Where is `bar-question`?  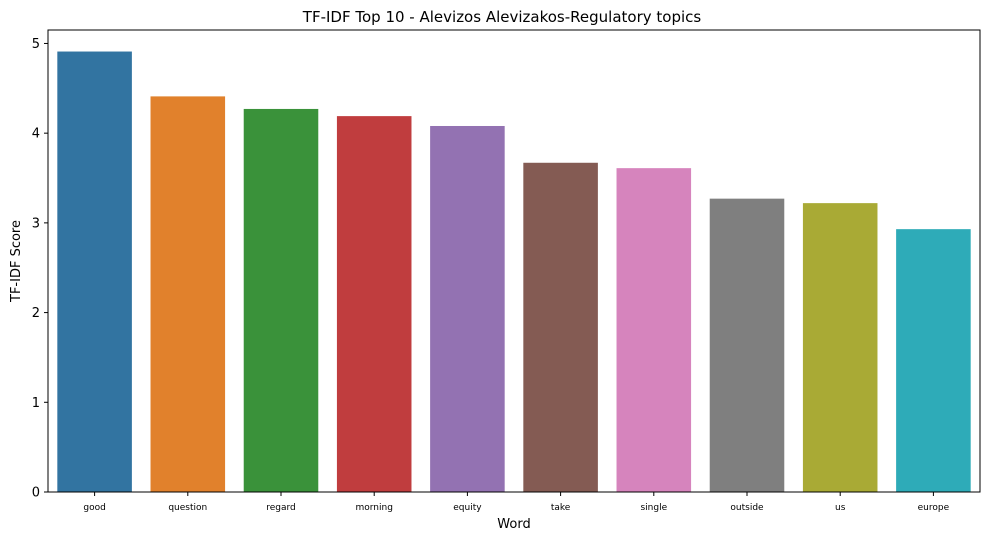
bar-question is located at coordinates (188, 294).